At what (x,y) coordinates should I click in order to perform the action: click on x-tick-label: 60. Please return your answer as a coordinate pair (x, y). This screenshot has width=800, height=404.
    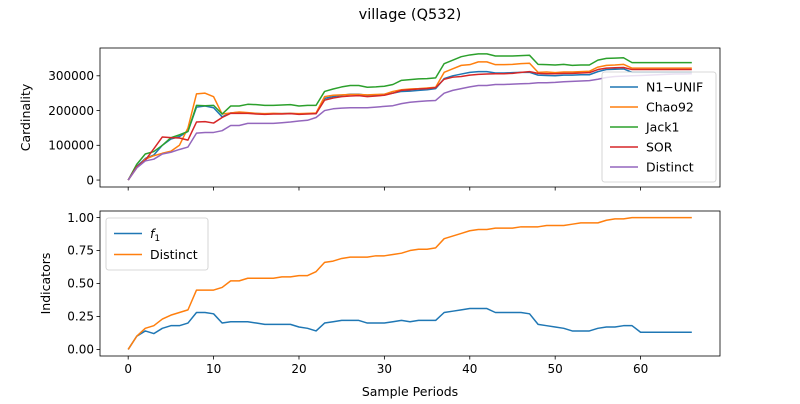
    Looking at the image, I should click on (640, 369).